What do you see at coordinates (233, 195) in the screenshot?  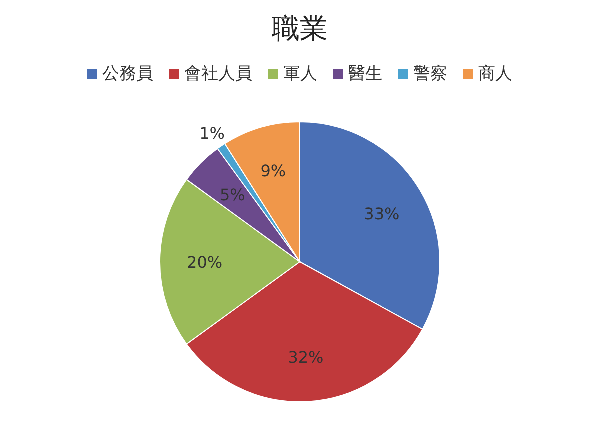 I see `data-label: 5%` at bounding box center [233, 195].